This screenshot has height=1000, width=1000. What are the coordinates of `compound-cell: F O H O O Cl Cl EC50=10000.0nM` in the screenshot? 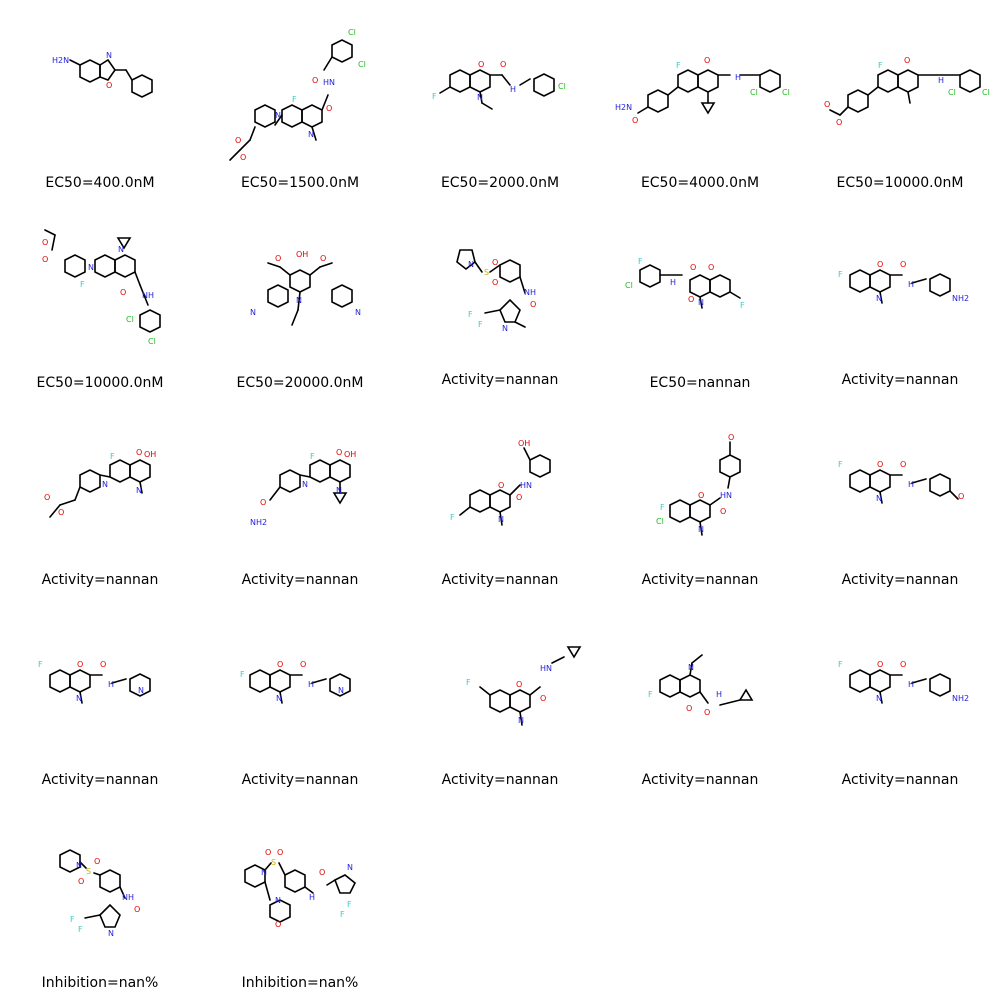 It's located at (900, 100).